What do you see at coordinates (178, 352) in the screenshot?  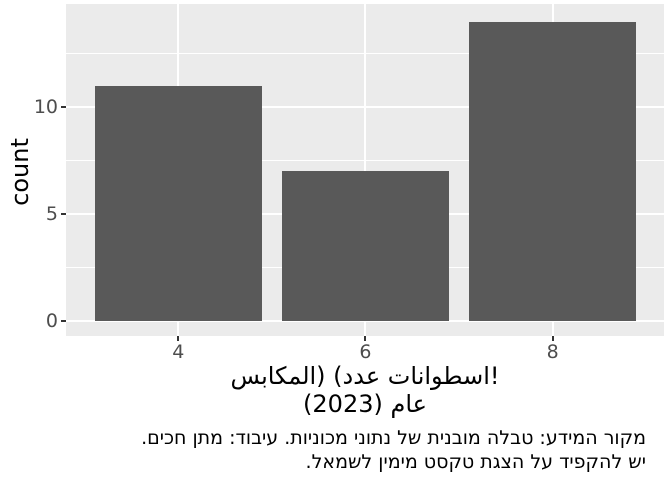 I see `x-tick-label: 4` at bounding box center [178, 352].